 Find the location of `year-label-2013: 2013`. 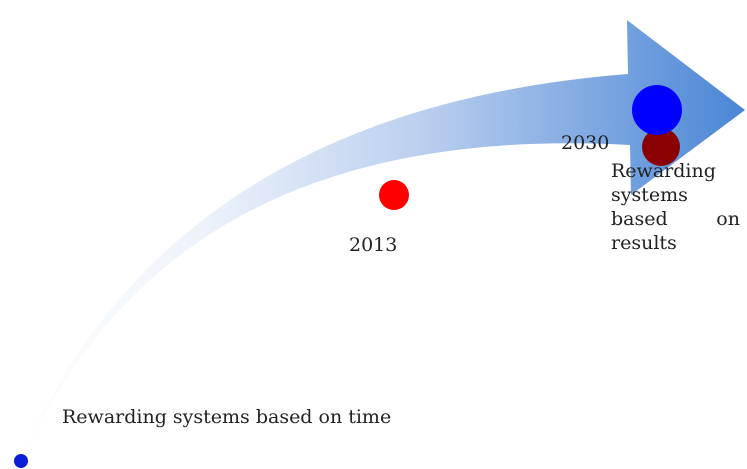

year-label-2013: 2013 is located at coordinates (373, 245).